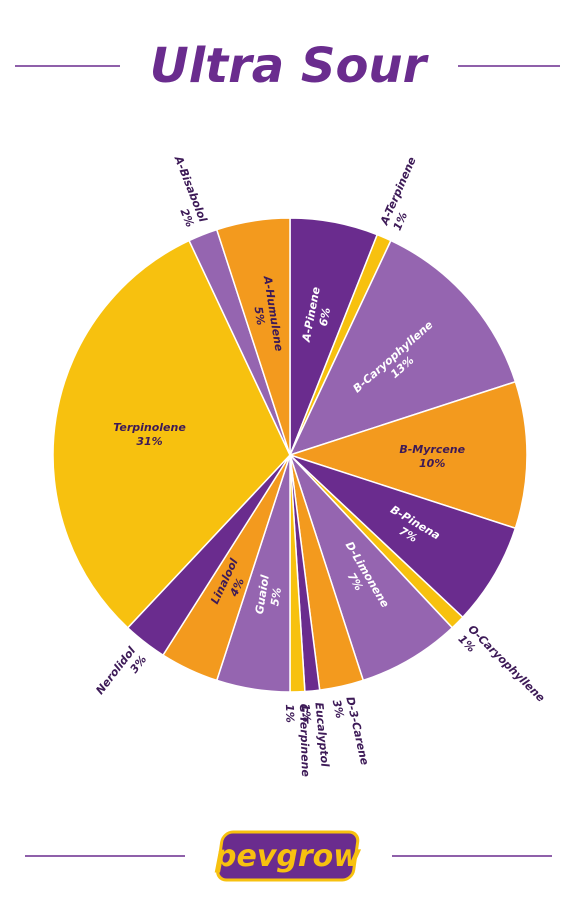  What do you see at coordinates (338, 708) in the screenshot?
I see `value-label: 3%` at bounding box center [338, 708].